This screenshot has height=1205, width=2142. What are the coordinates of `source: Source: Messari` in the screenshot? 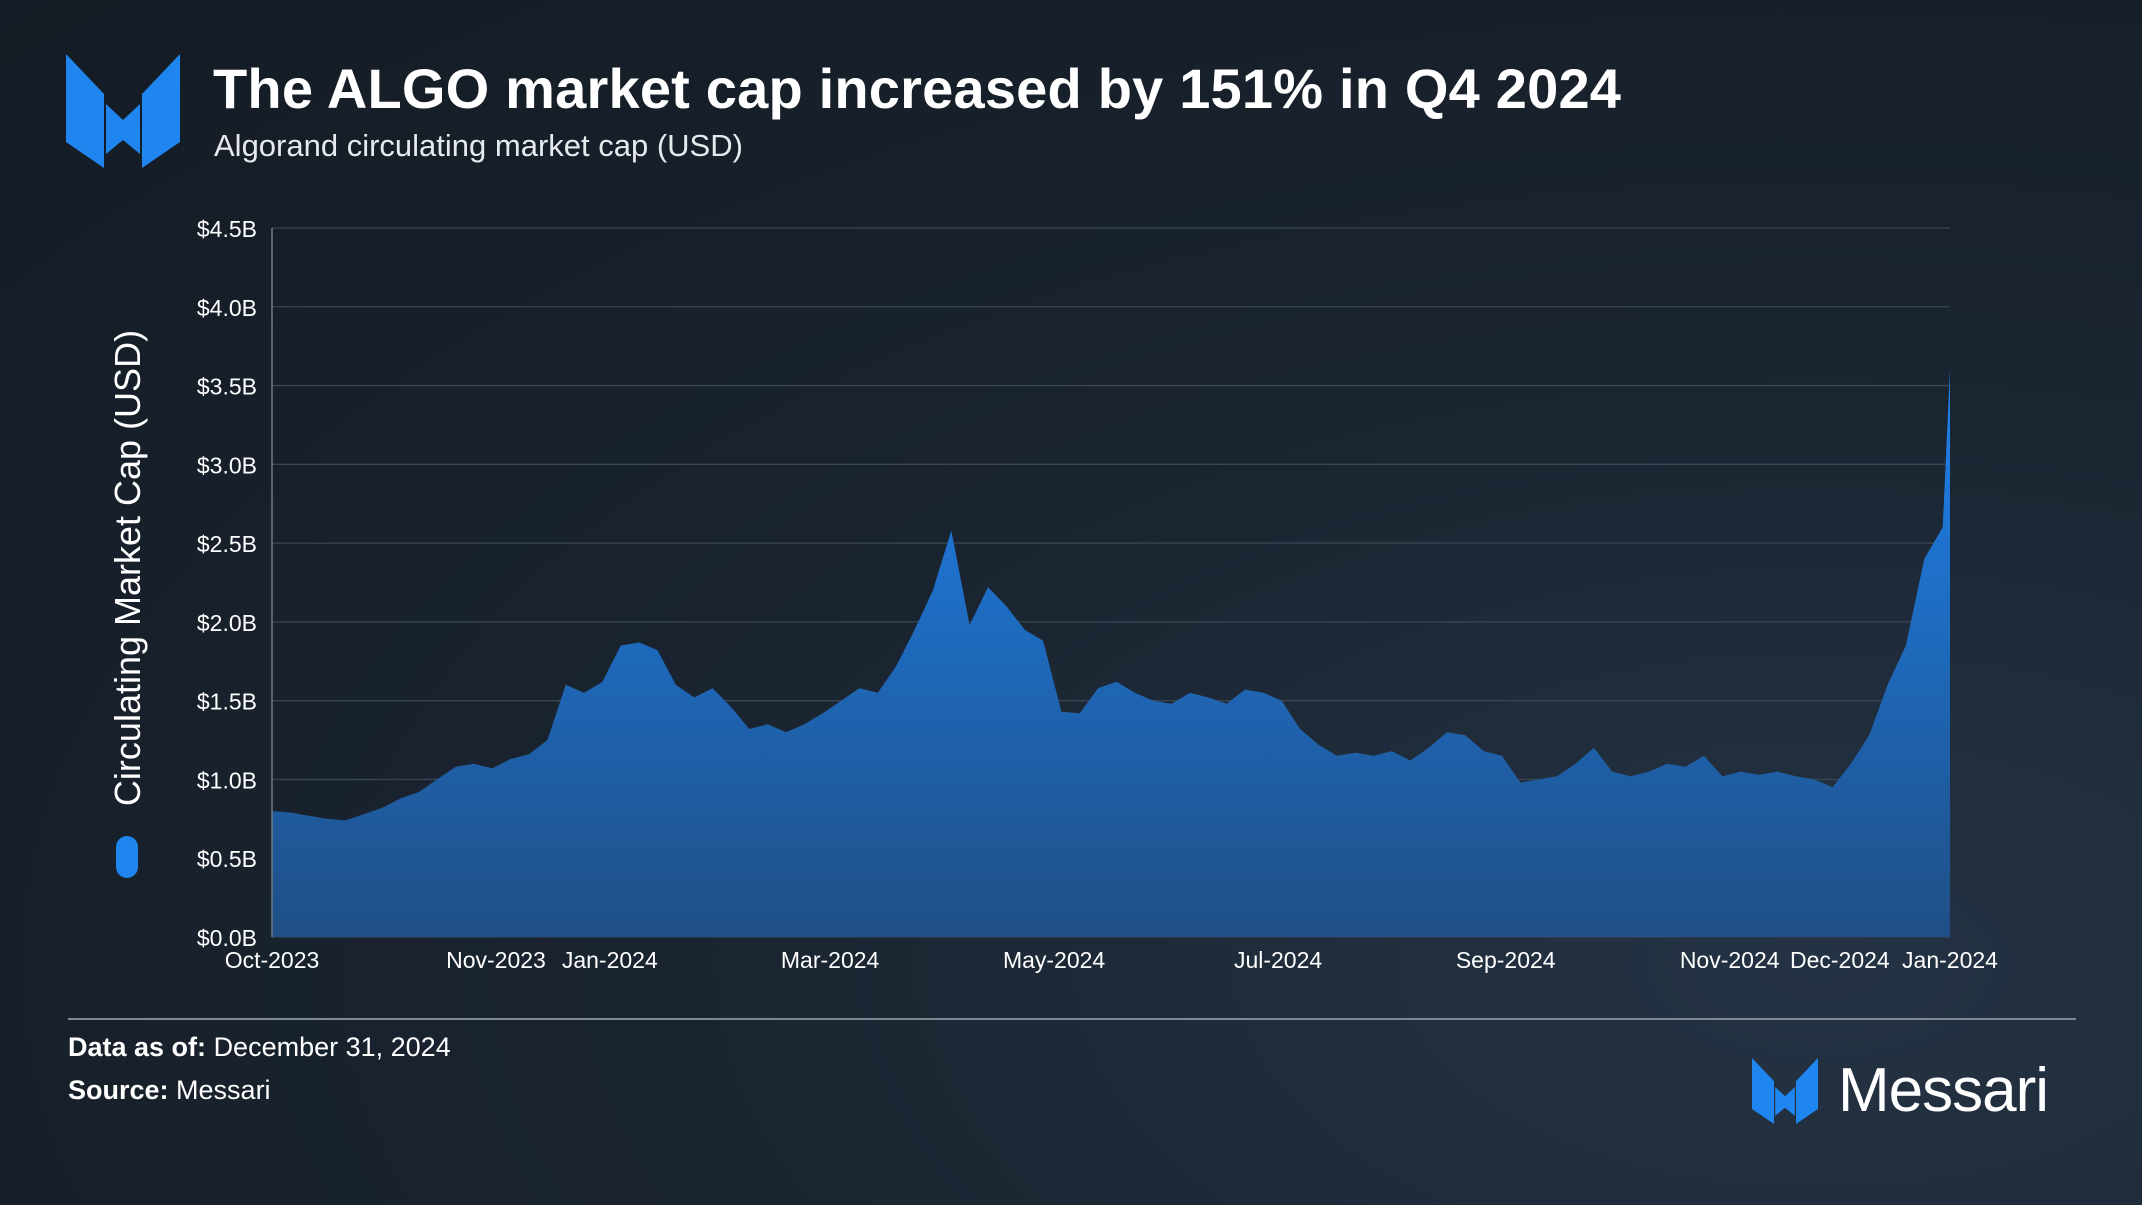 It's located at (169, 1090).